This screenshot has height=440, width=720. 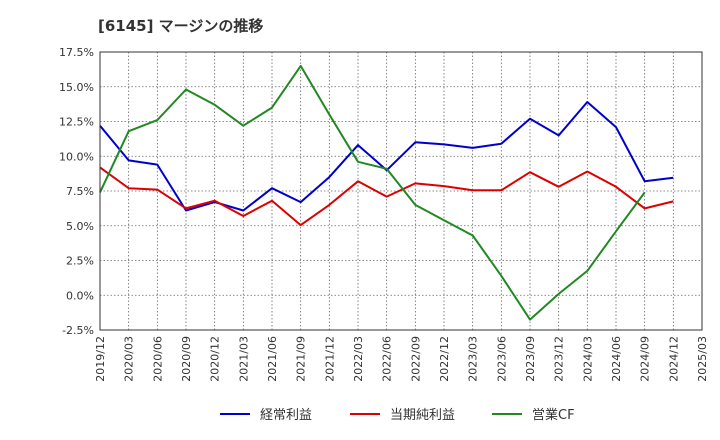 I want to click on x-tick-label: 2020/06, so click(x=157, y=359).